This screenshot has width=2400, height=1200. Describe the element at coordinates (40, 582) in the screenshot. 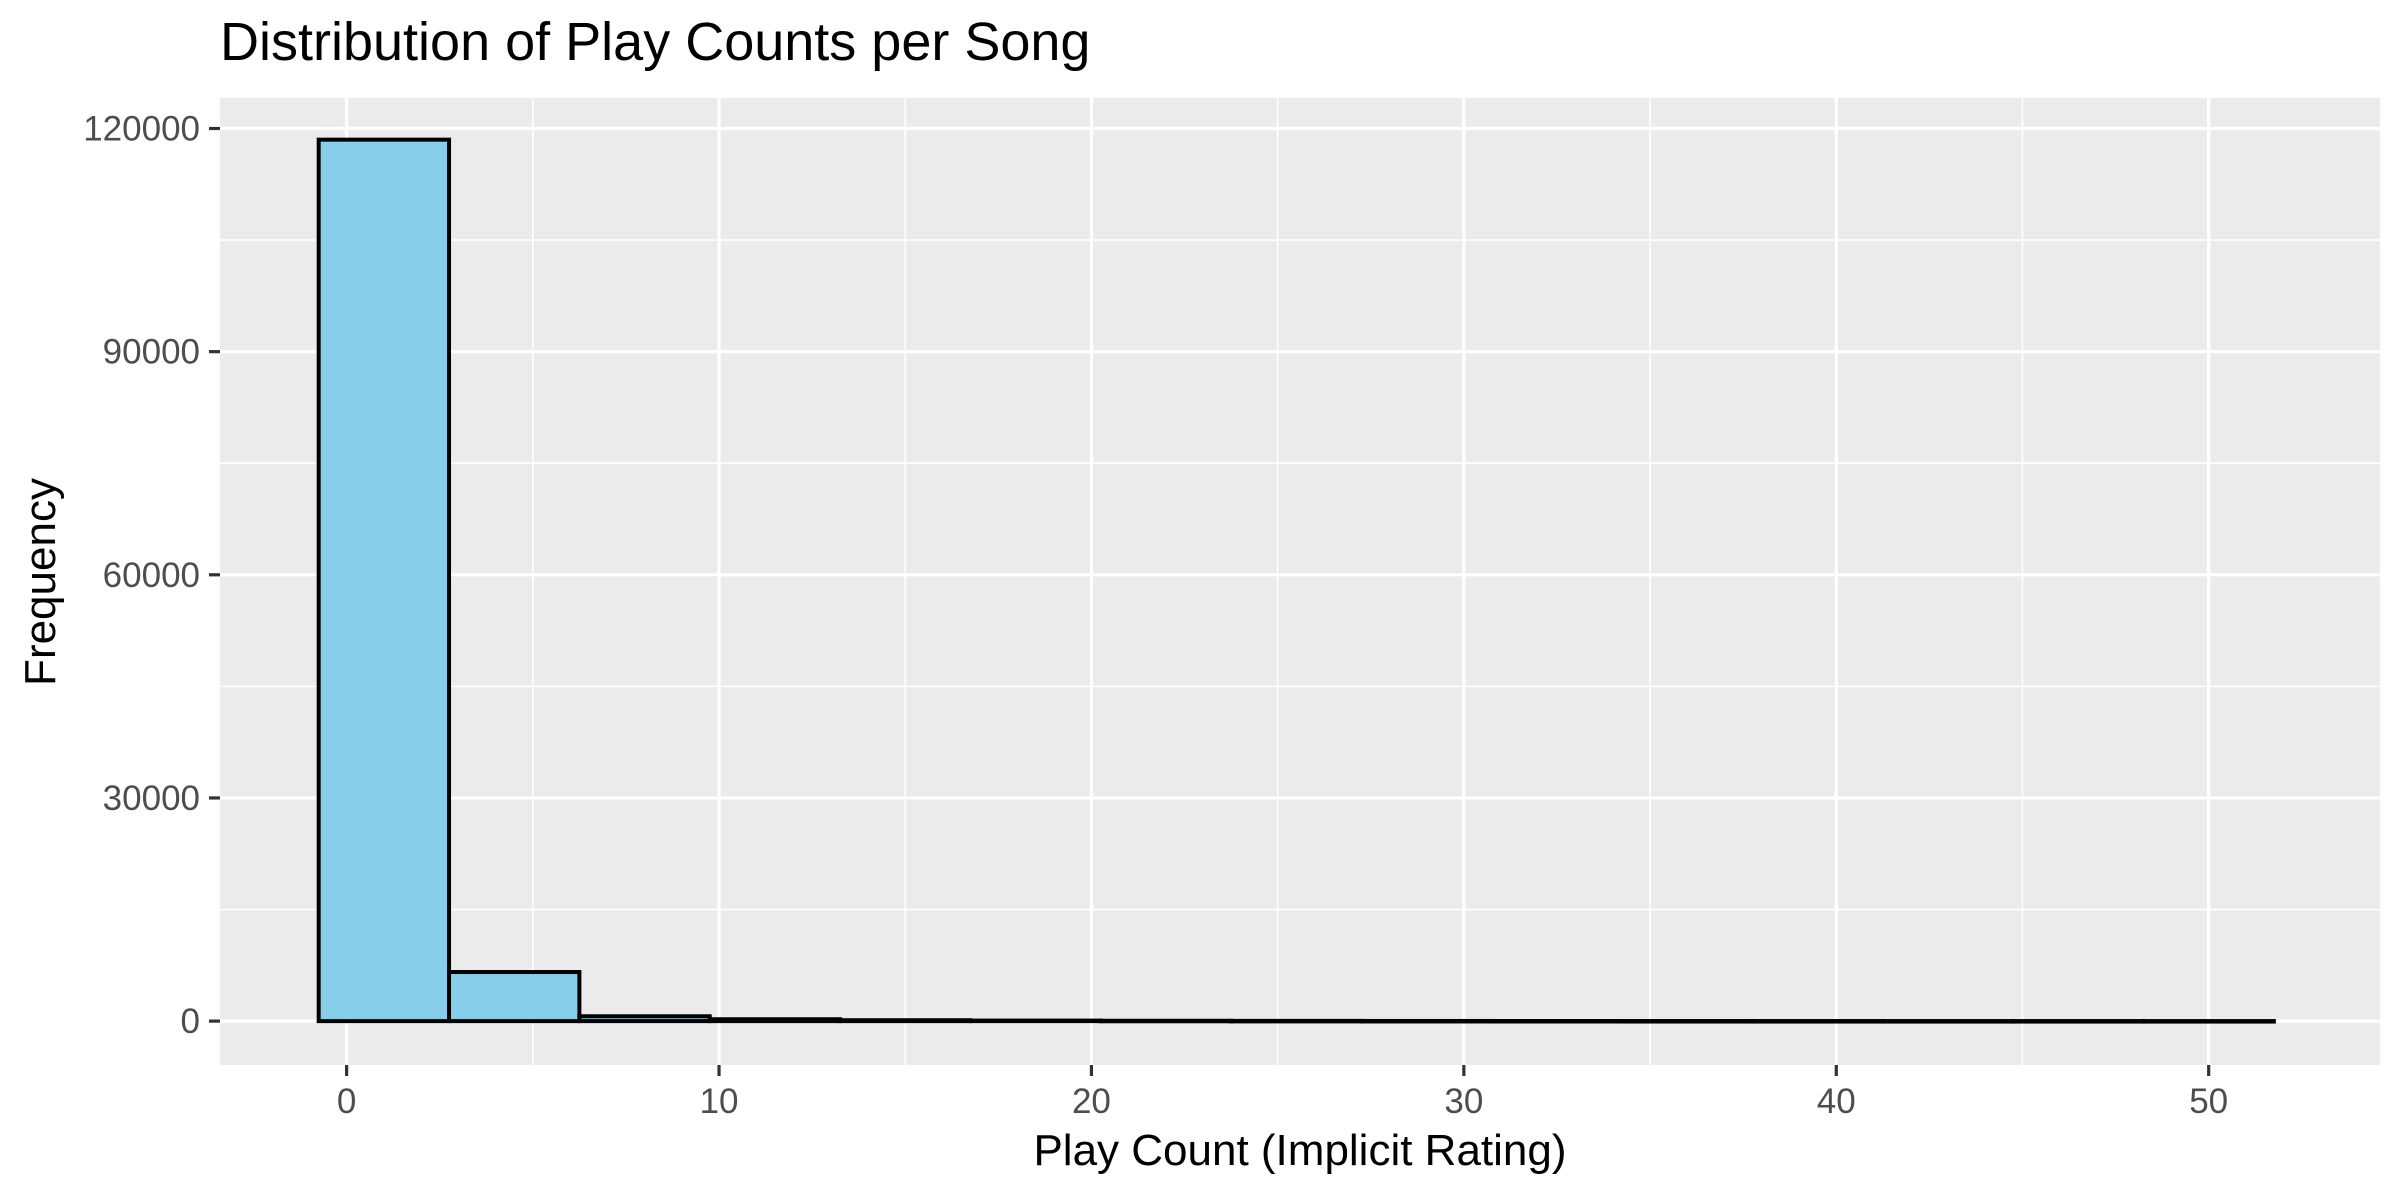

I see `y-axis-title: Frequency` at that location.